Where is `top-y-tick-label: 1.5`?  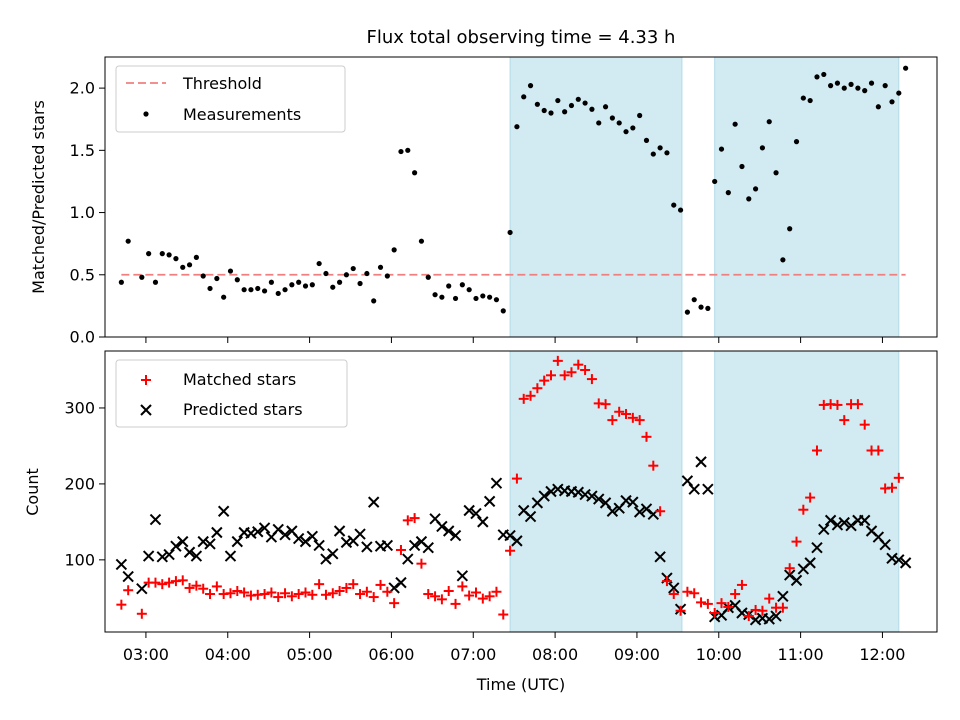
top-y-tick-label: 1.5 is located at coordinates (82, 150).